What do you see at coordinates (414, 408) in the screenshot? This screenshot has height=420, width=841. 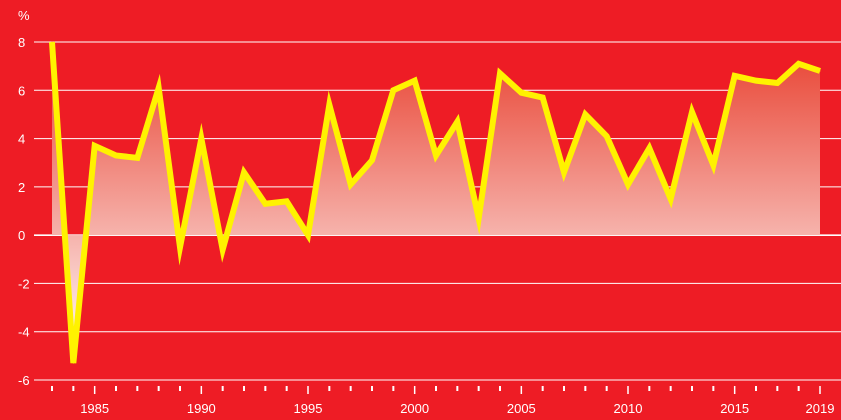 I see `x-tick-label: 2000` at bounding box center [414, 408].